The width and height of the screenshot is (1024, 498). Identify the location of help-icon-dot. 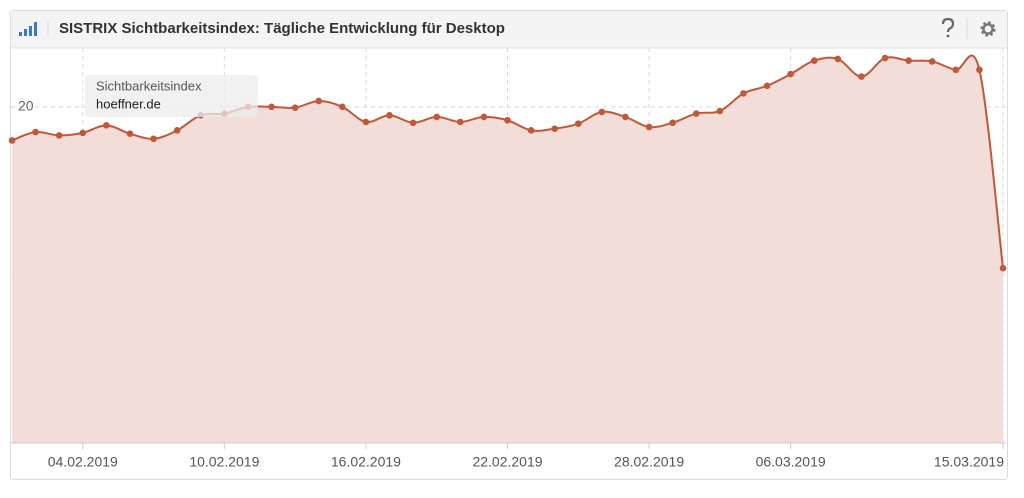
(948, 36).